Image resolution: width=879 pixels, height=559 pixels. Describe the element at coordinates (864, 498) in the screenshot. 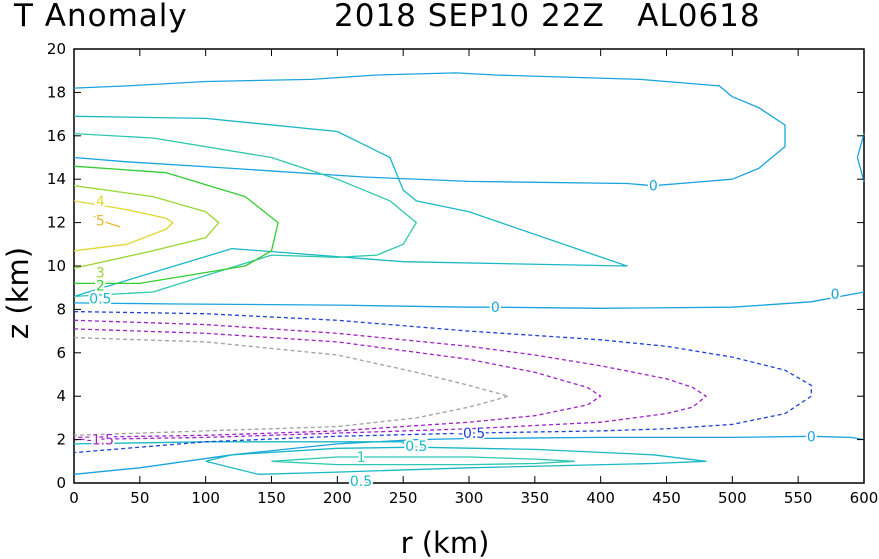

I see `x-tick-label: 600` at that location.